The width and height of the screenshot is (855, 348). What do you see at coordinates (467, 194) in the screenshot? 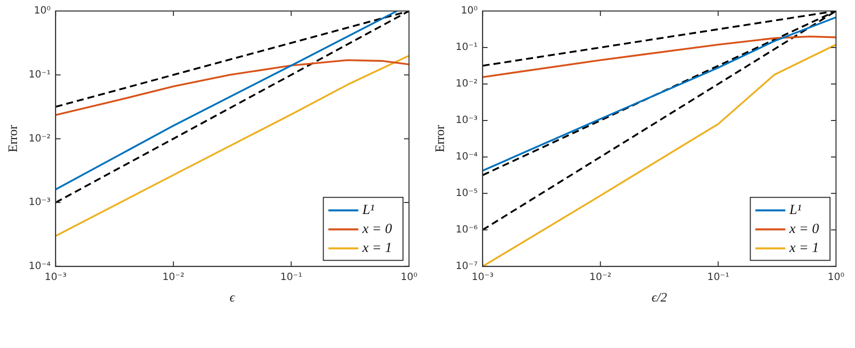
I see `y-tick-label: 10⁻⁵` at bounding box center [467, 194].